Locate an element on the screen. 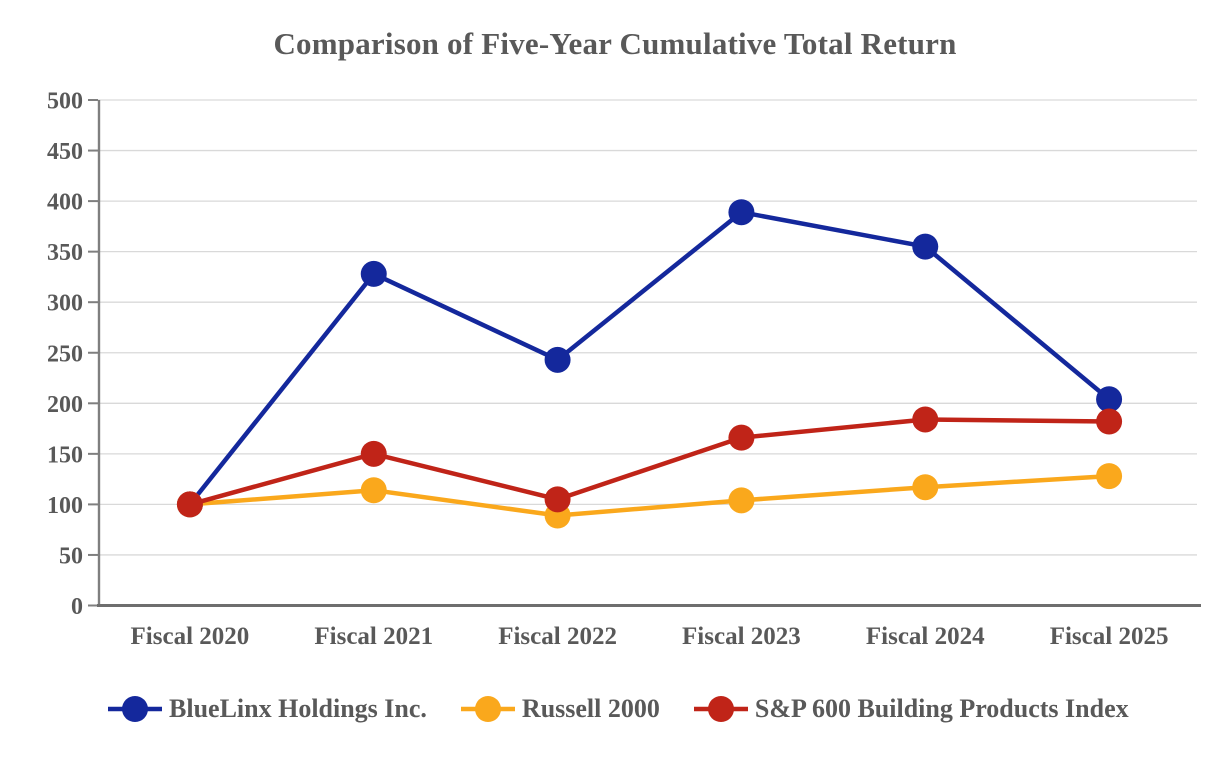 The width and height of the screenshot is (1230, 762). series-russell-2000 is located at coordinates (649, 496).